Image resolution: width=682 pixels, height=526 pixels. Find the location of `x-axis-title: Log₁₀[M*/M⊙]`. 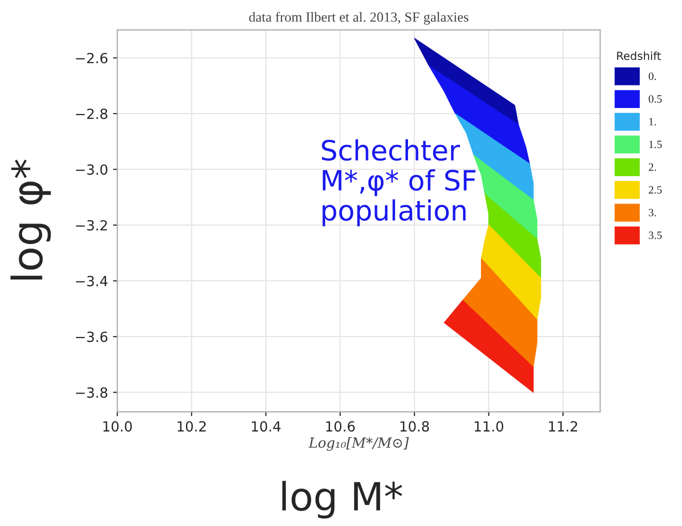

x-axis-title: Log₁₀[M*/M⊙] is located at coordinates (358, 444).